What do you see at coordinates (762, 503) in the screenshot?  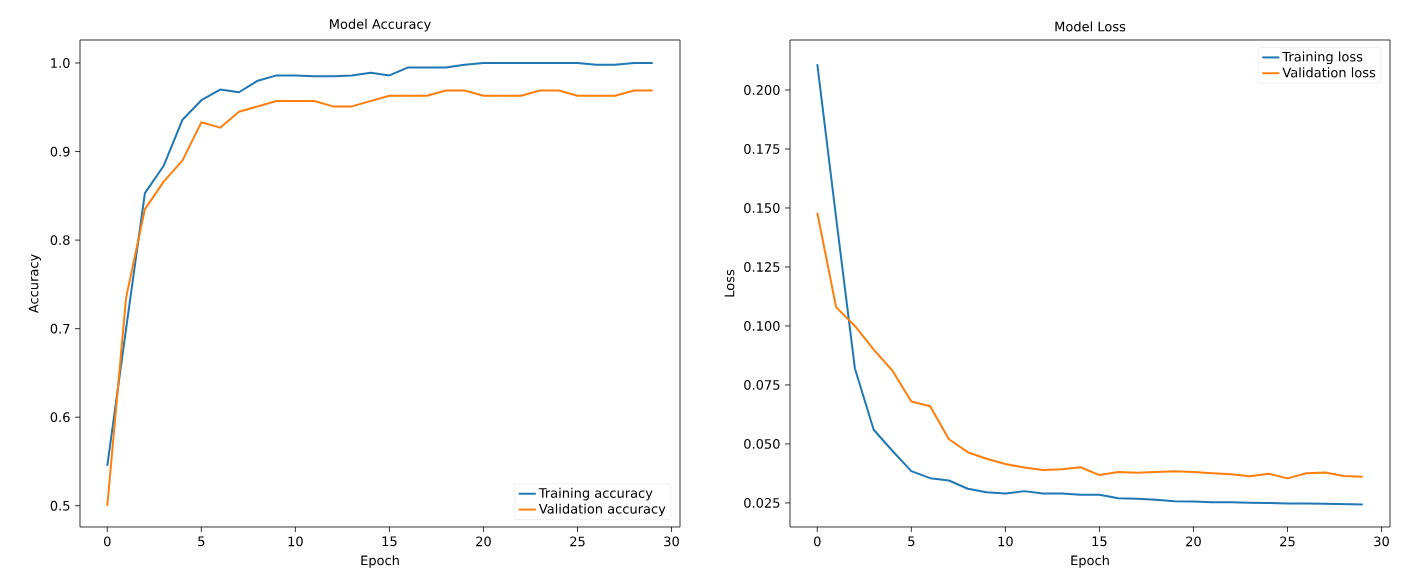 I see `y-tick-label: 0.025` at bounding box center [762, 503].